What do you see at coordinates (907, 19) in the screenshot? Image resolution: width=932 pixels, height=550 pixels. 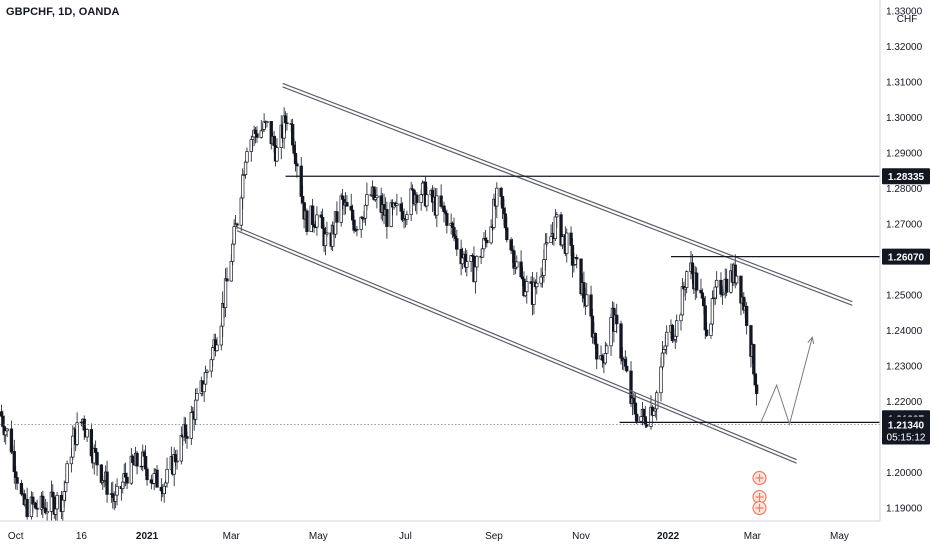 I see `currency-label: CHF` at bounding box center [907, 19].